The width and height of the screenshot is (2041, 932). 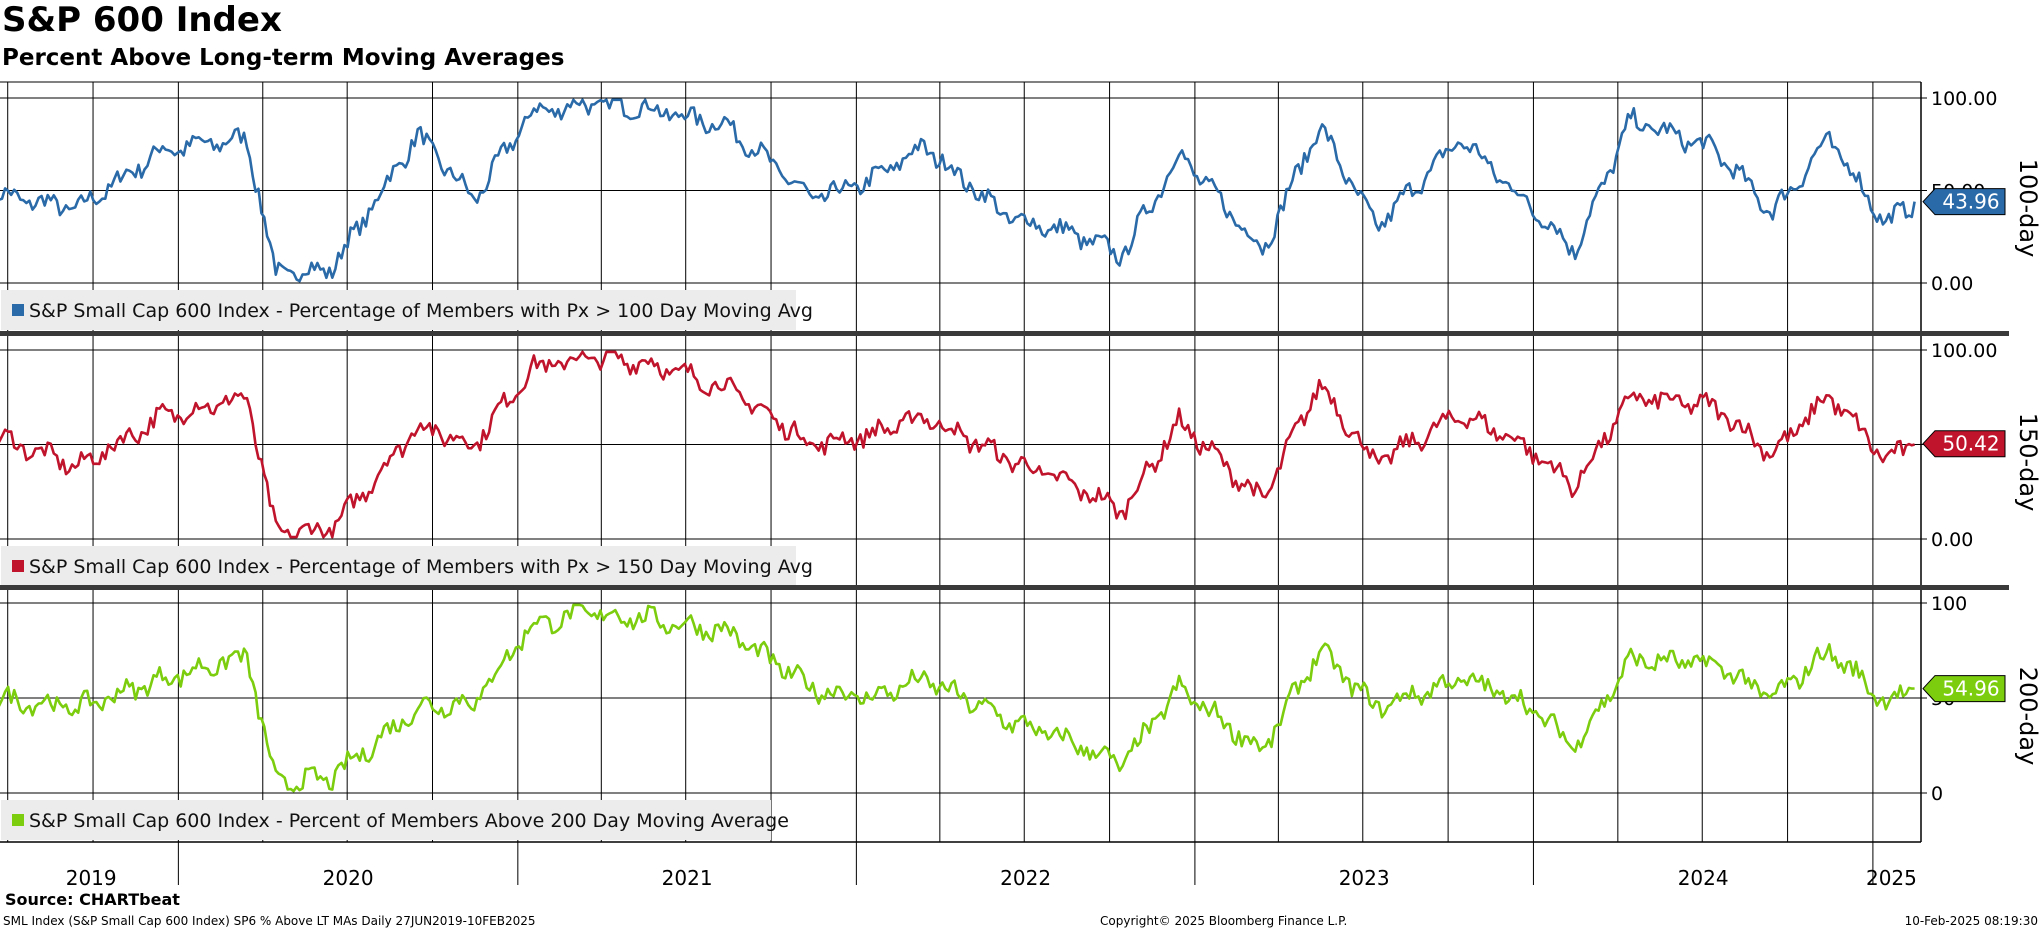 I want to click on panel-0-legend-box, so click(x=398, y=310).